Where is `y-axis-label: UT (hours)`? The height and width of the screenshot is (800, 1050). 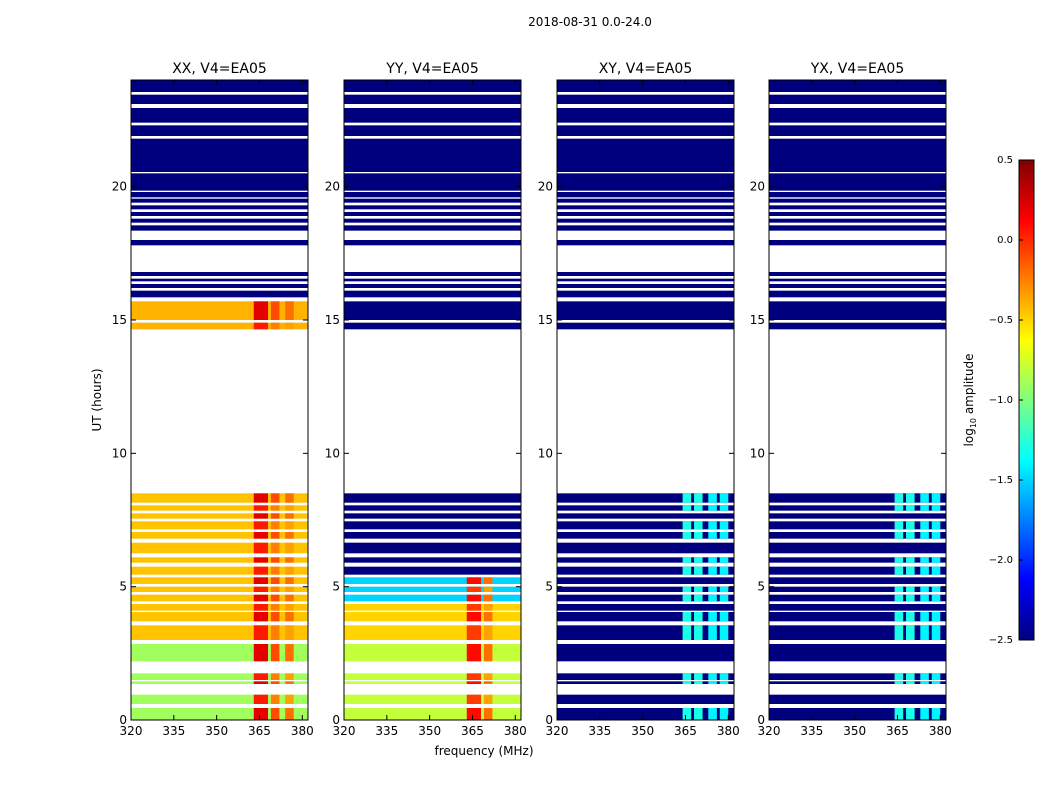 y-axis-label: UT (hours) is located at coordinates (97, 399).